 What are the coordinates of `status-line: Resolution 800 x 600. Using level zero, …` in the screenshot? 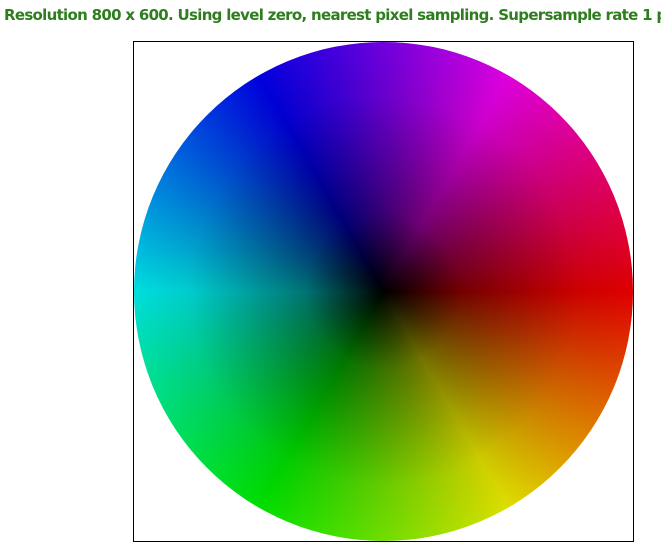 It's located at (332, 15).